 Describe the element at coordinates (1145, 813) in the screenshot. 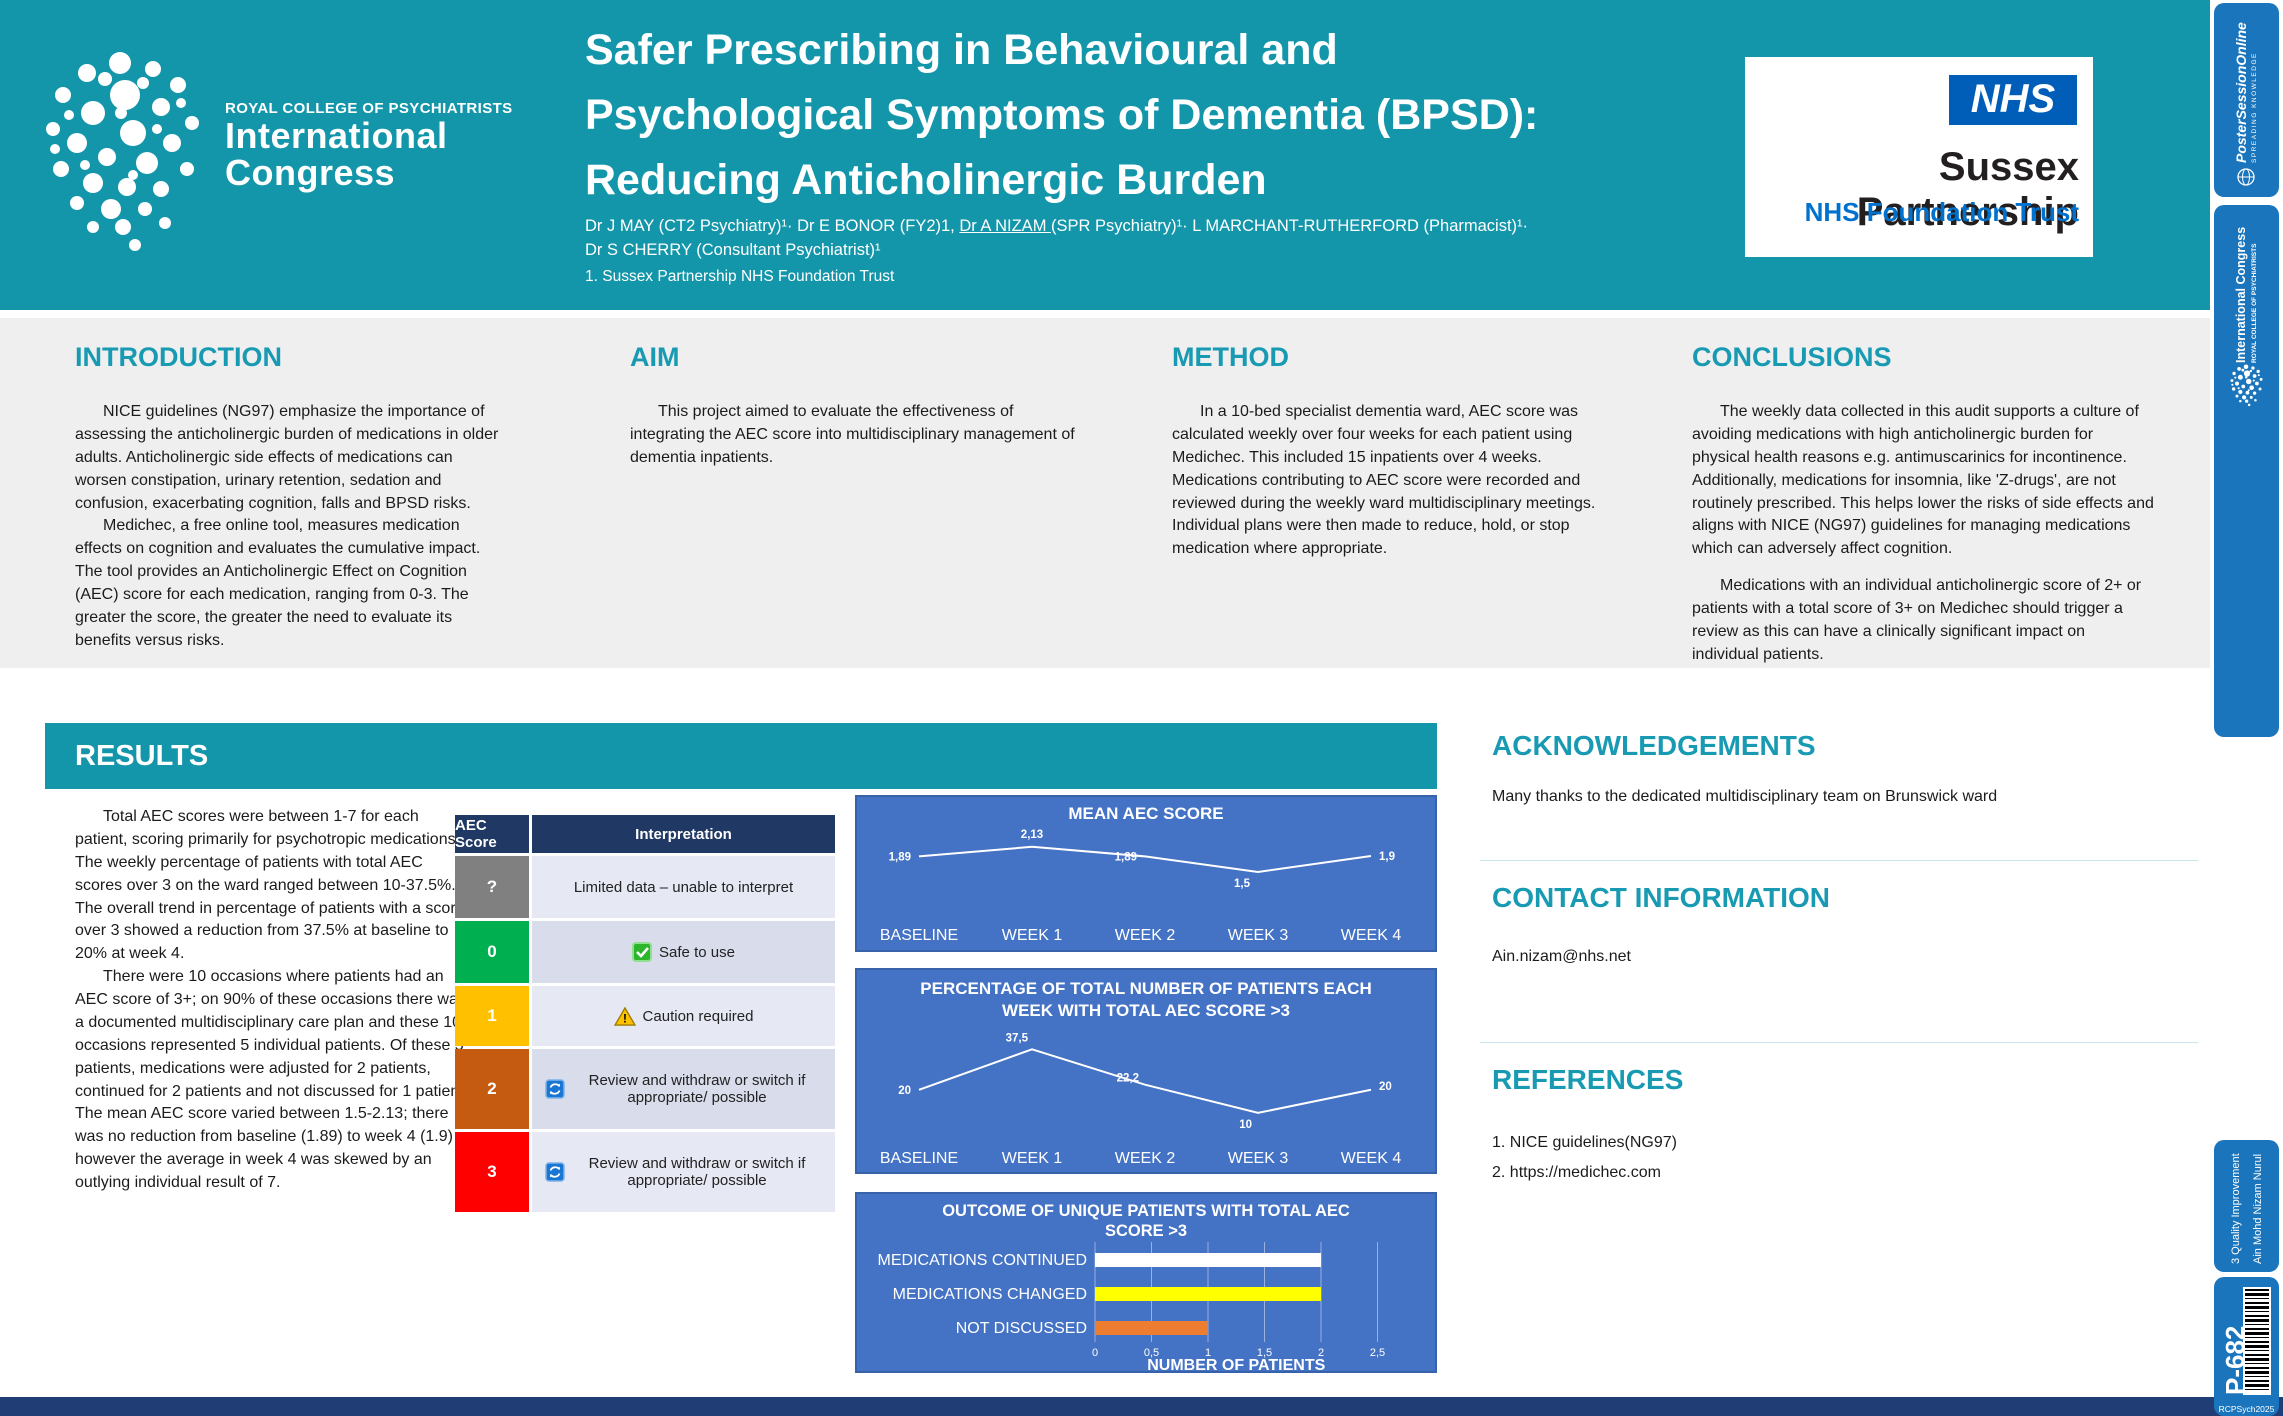

I see `chart-title: MEAN AEC SCORE` at that location.